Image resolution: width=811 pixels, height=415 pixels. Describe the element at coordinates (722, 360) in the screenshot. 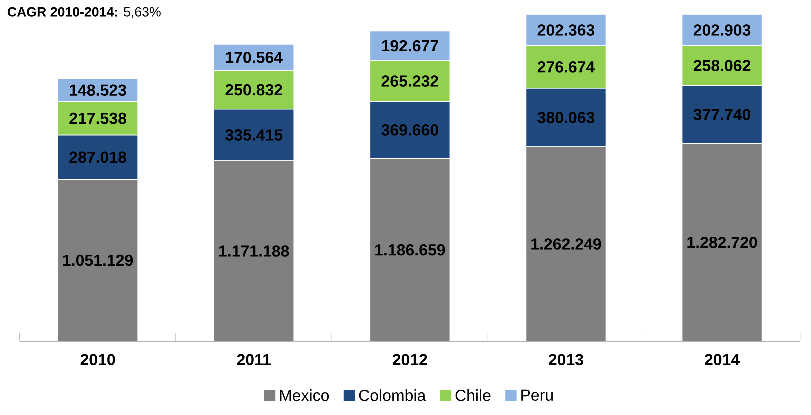

I see `x-tick-label: 2014` at that location.